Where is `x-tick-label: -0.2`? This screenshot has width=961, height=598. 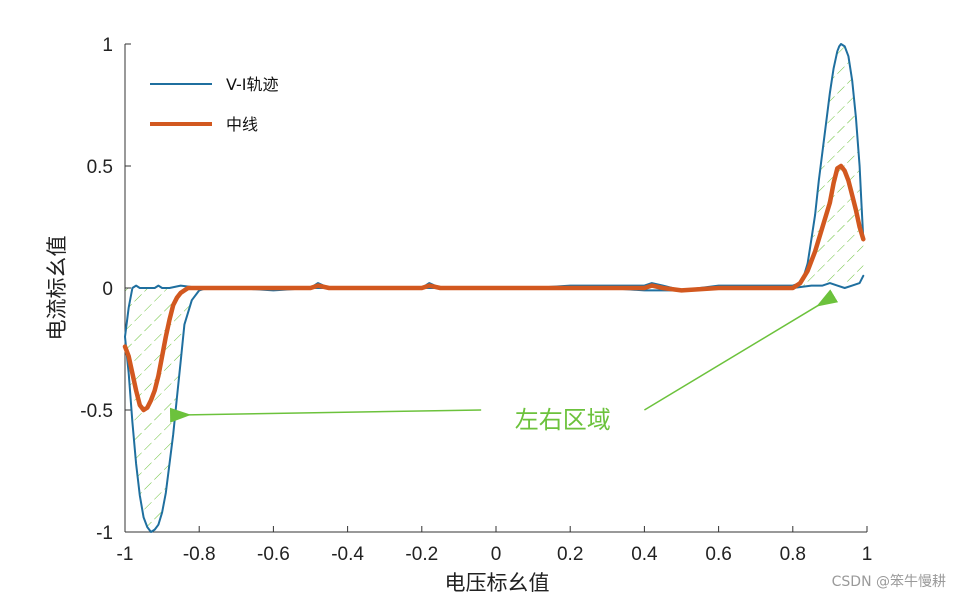
x-tick-label: -0.2 is located at coordinates (421, 554).